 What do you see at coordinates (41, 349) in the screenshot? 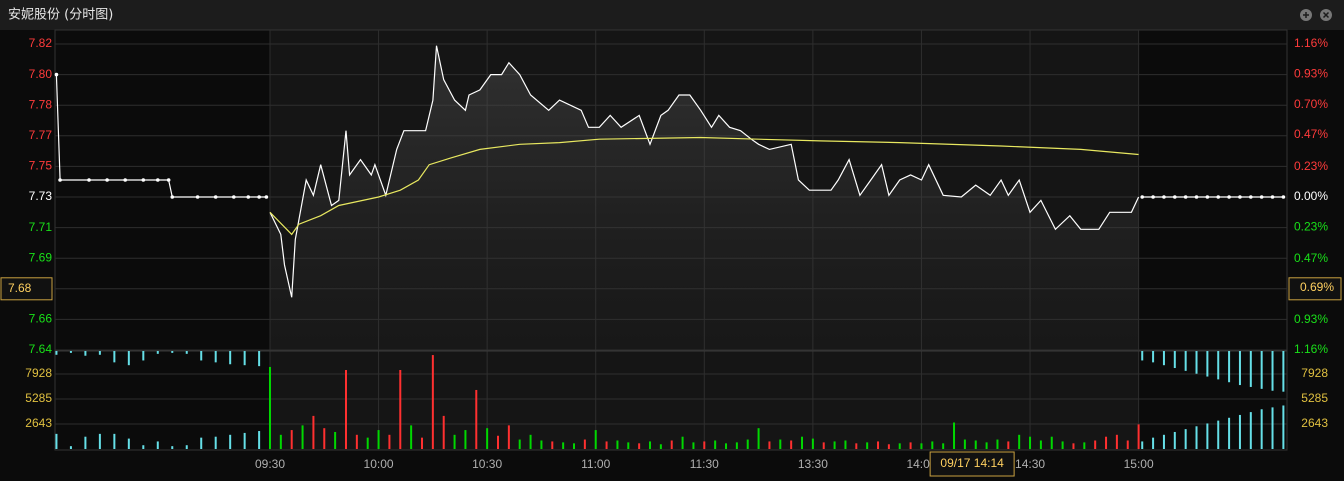
I see `y-tick-label: 7.64` at bounding box center [41, 349].